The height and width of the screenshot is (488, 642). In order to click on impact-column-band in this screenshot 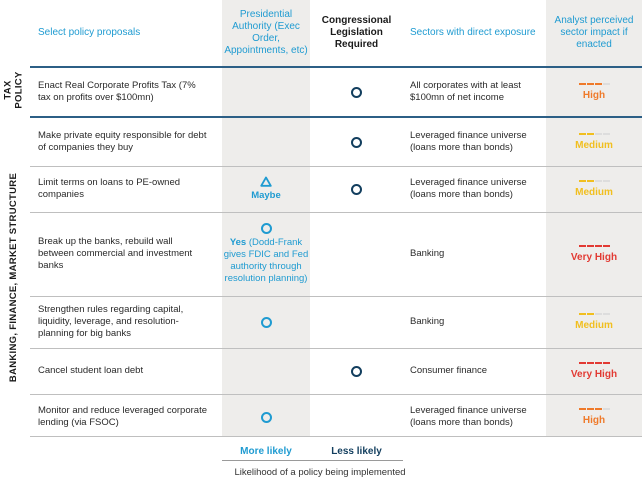, I will do `click(594, 218)`.